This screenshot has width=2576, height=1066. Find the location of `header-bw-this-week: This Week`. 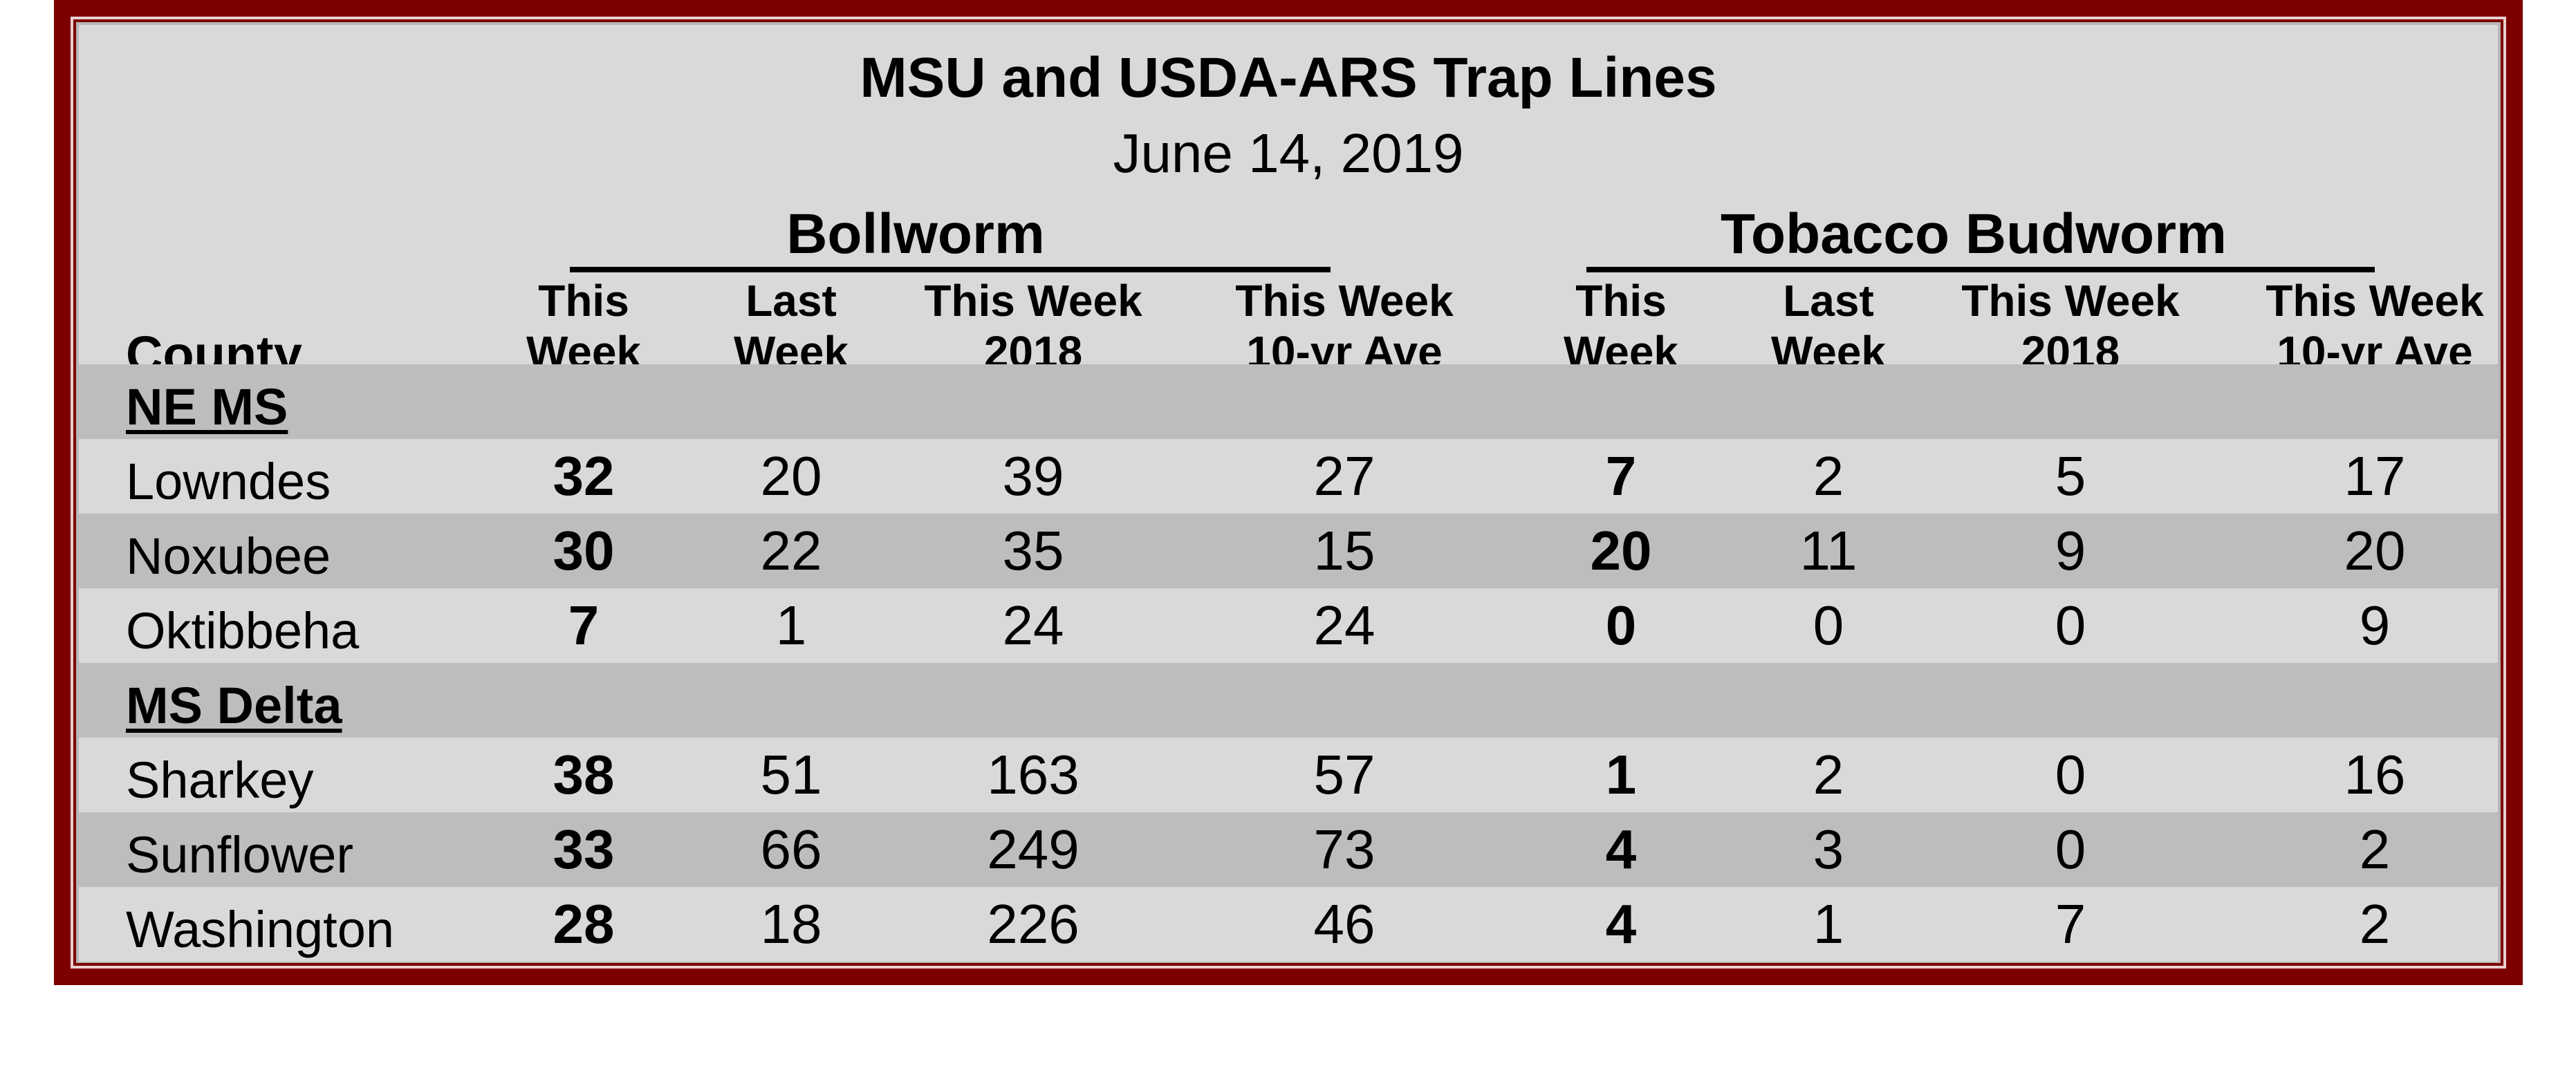

header-bw-this-week: This Week is located at coordinates (584, 326).